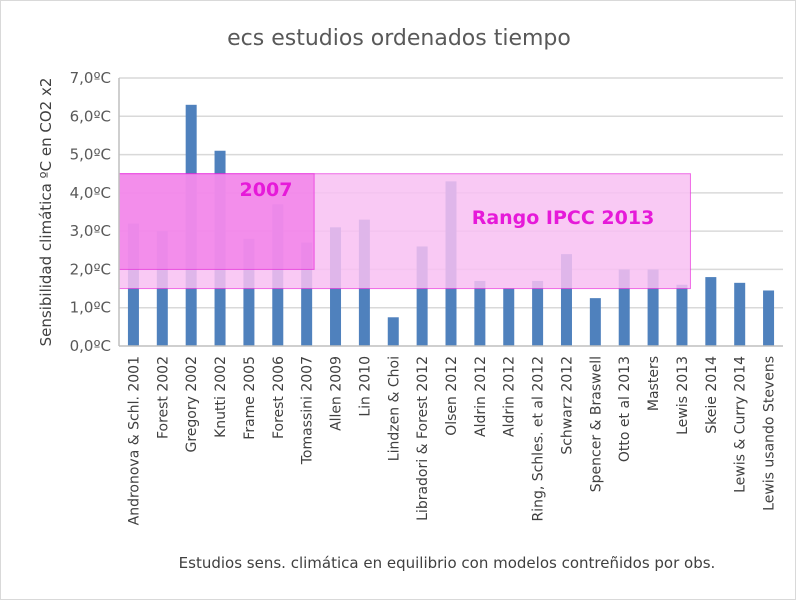 Image resolution: width=796 pixels, height=605 pixels. What do you see at coordinates (90, 231) in the screenshot?
I see `y-tick-label: 3,0ºC` at bounding box center [90, 231].